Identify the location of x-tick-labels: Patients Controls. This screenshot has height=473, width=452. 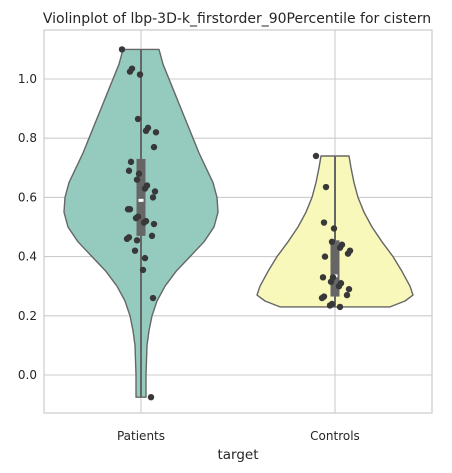
(238, 436).